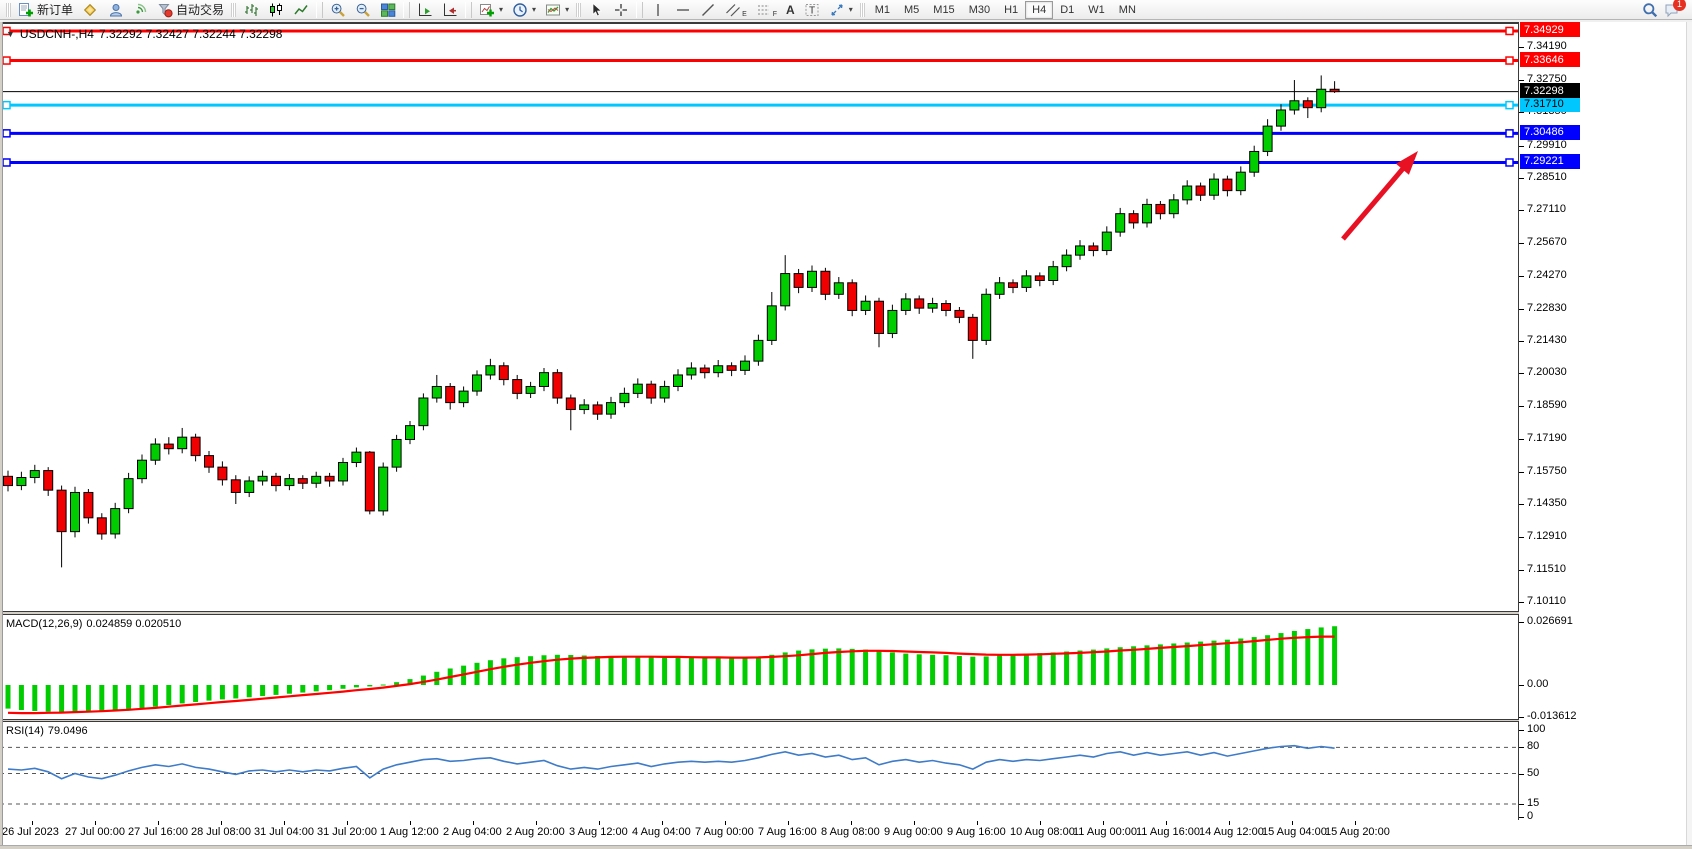 The height and width of the screenshot is (849, 1692). I want to click on zoom-in-button, so click(338, 10).